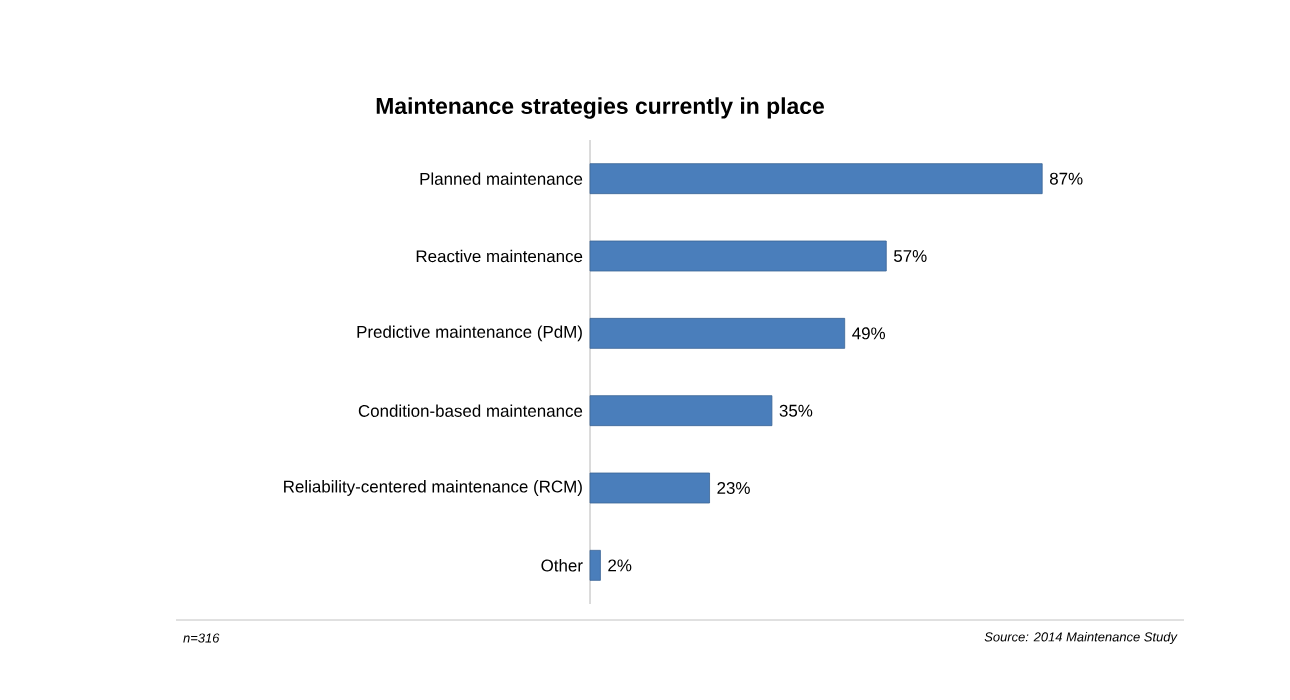  I want to click on y-tick-label: Other, so click(562, 565).